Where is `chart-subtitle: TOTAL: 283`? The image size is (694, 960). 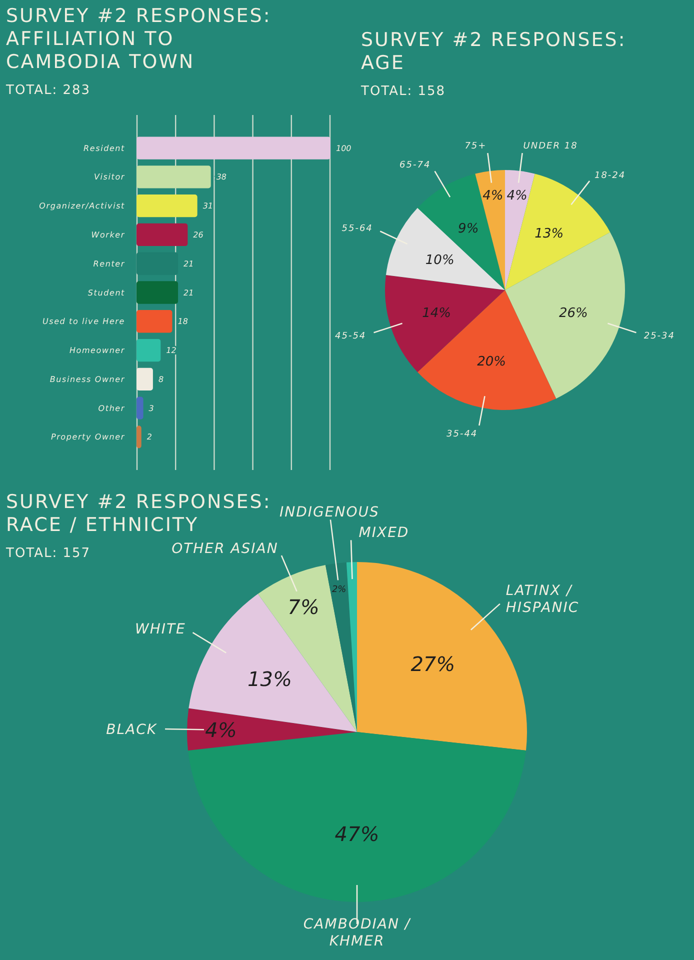
chart-subtitle: TOTAL: 283 is located at coordinates (48, 90).